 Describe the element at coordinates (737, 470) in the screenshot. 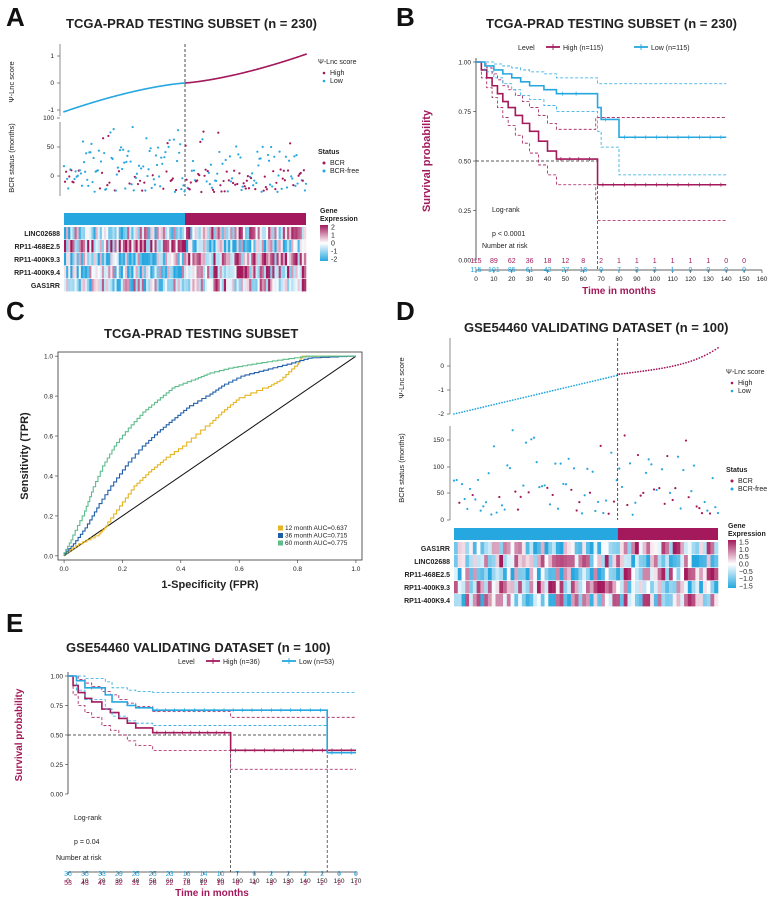

I see `status-legend-title: Status` at that location.